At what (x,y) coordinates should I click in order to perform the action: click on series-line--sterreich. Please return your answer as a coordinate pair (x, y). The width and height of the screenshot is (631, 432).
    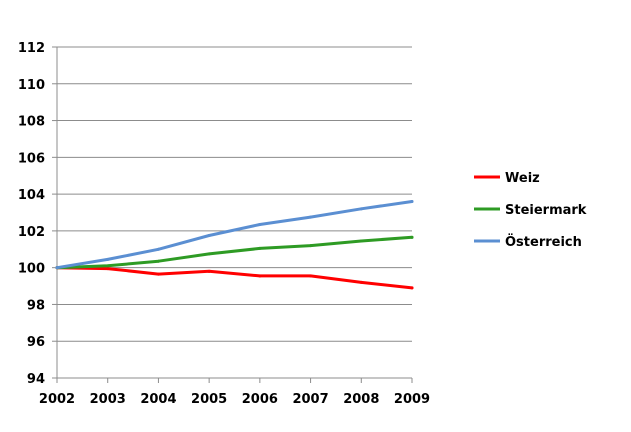
    Looking at the image, I should click on (234, 235).